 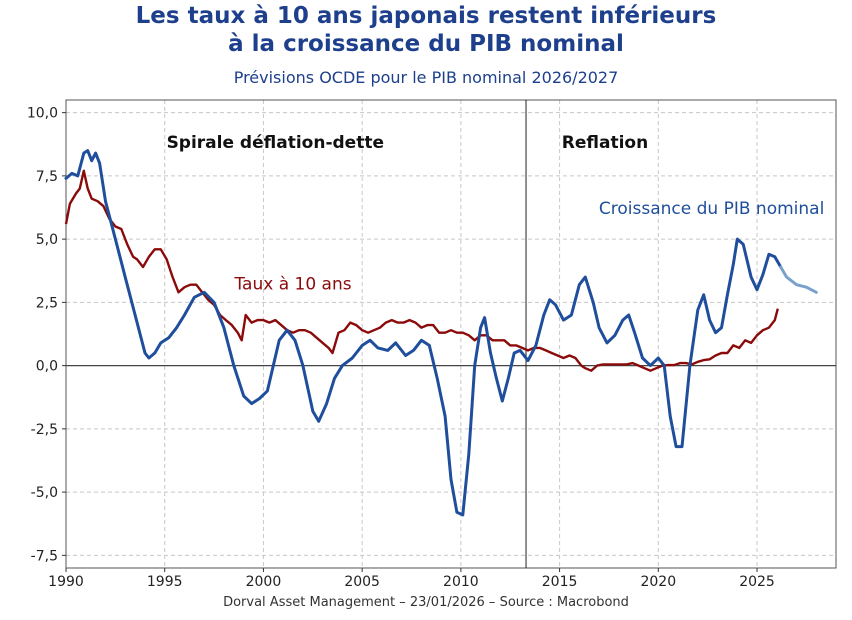 What do you see at coordinates (66, 582) in the screenshot?
I see `x-tick-label: 1990` at bounding box center [66, 582].